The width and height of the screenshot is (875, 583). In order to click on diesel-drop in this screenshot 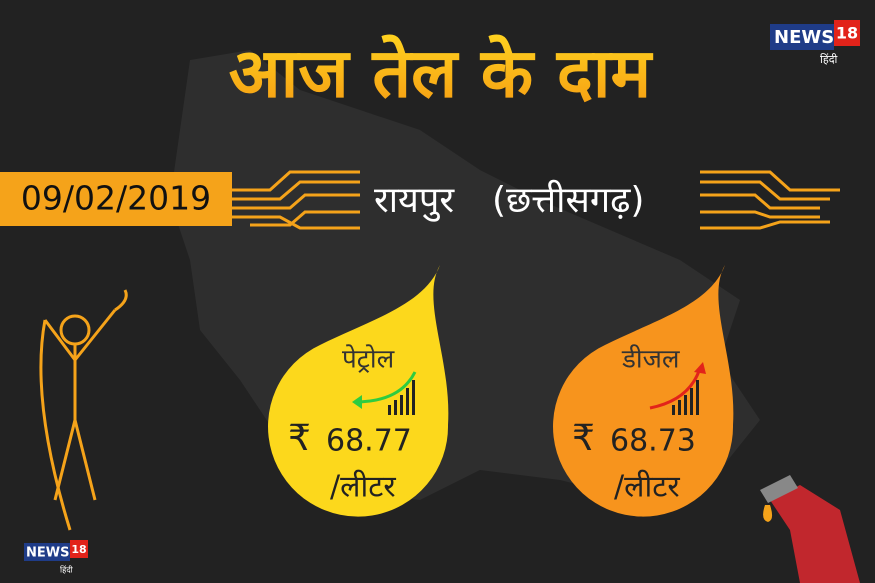, I will do `click(643, 391)`.